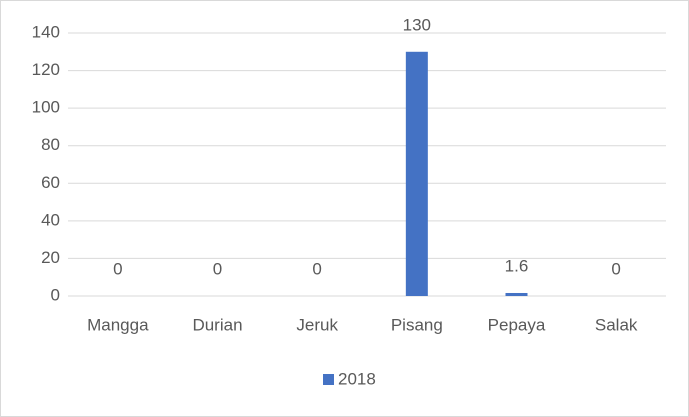  What do you see at coordinates (417, 24) in the screenshot?
I see `data-label: 130` at bounding box center [417, 24].